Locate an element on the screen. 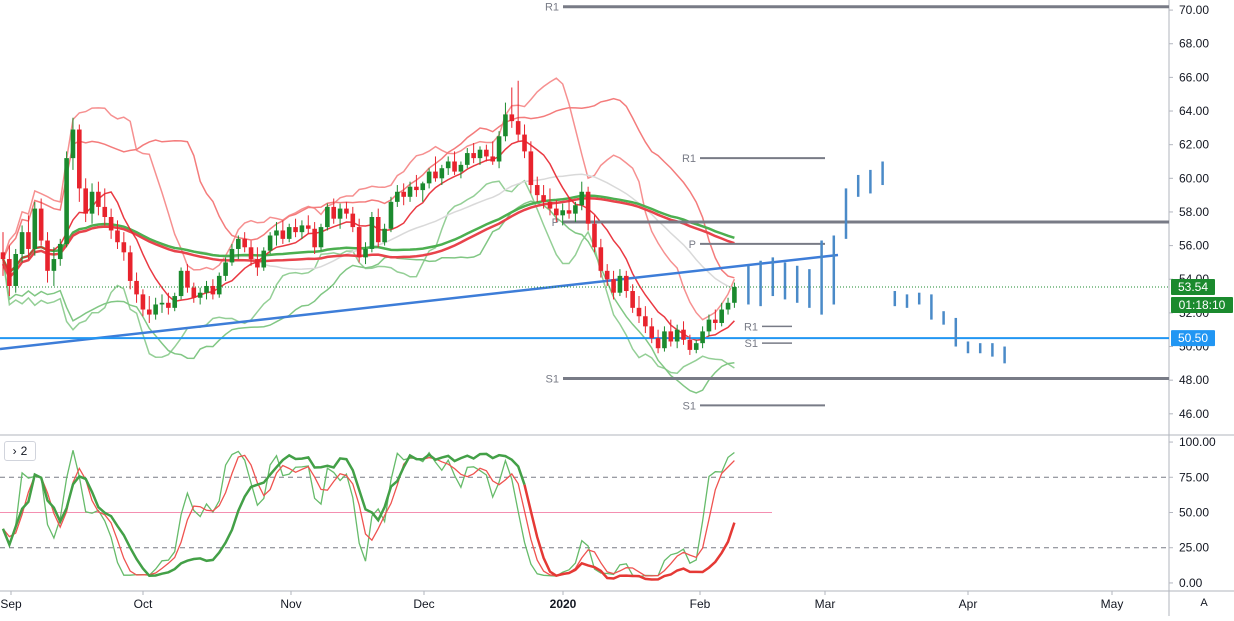 The height and width of the screenshot is (621, 1234). indicator-pane-toggle: › 2 is located at coordinates (20, 451).